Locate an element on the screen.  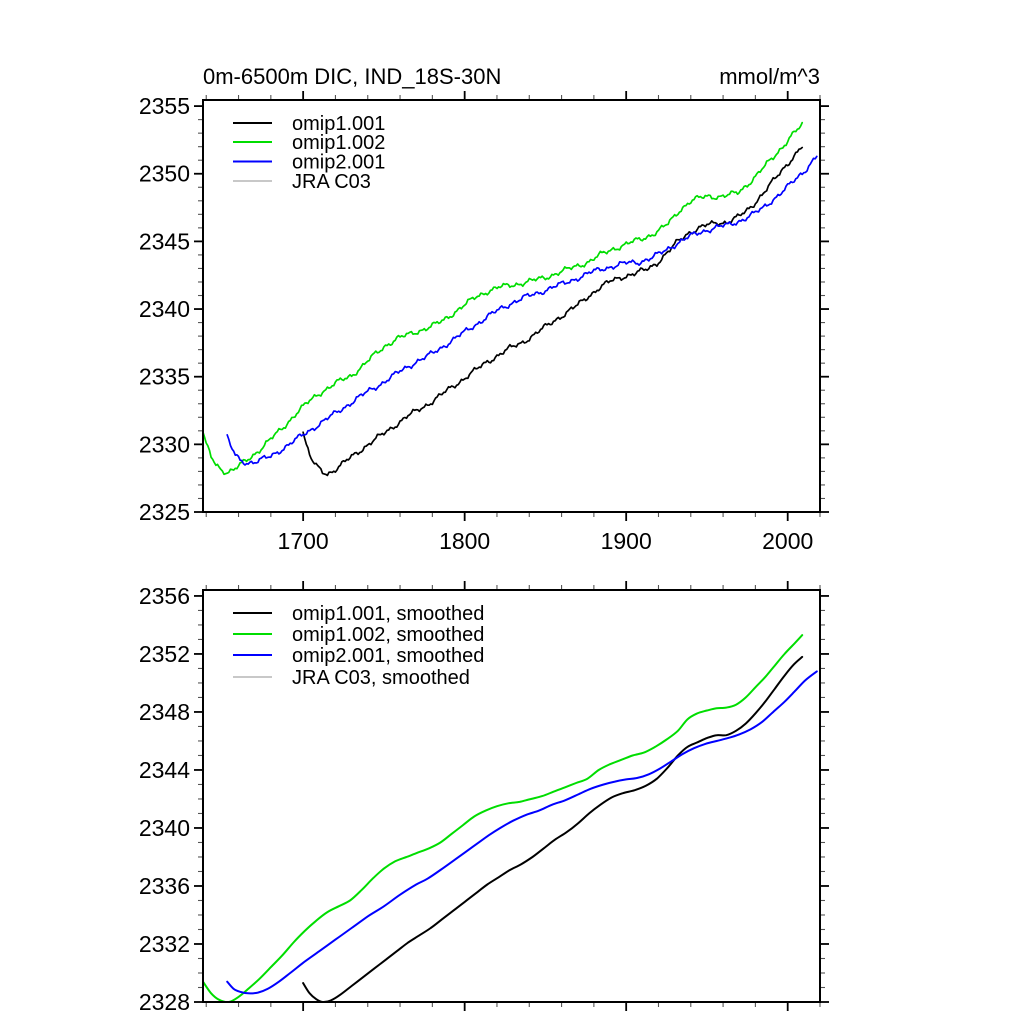
y-tick-label: 2335 is located at coordinates (164, 377).